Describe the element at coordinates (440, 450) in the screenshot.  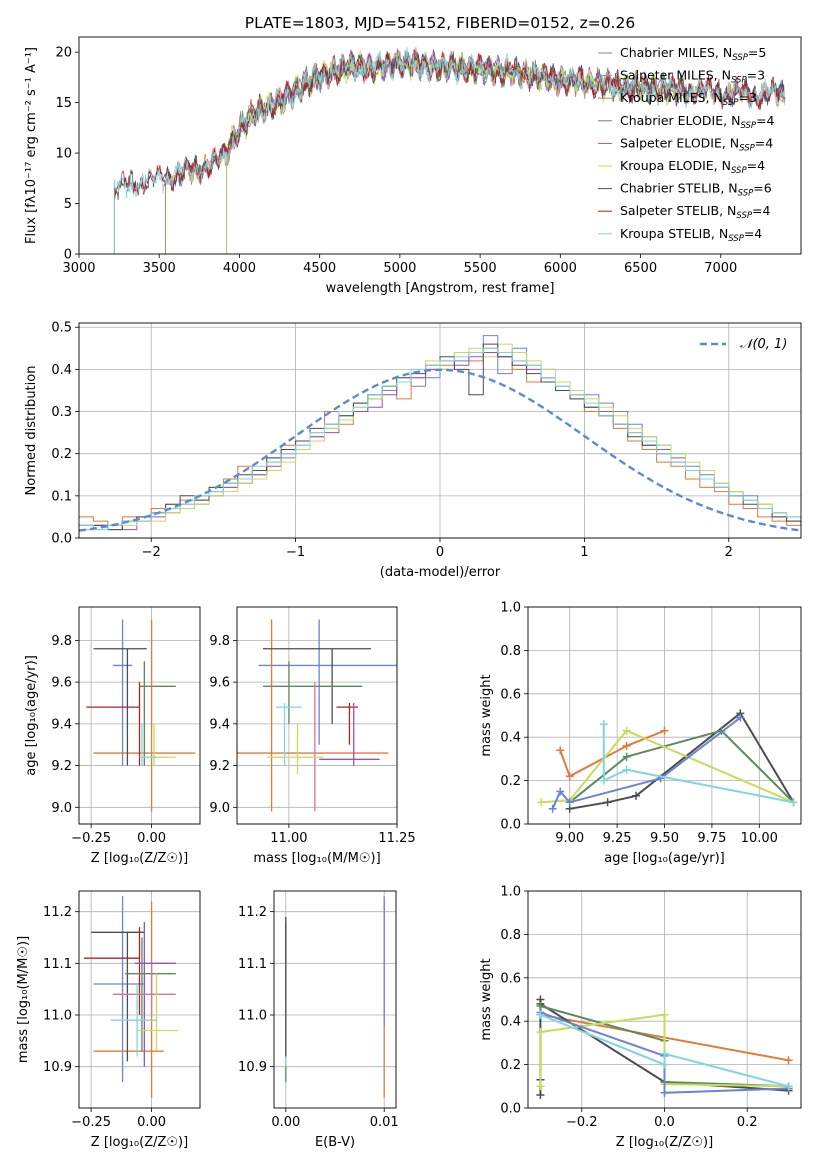
I see `gaussian-curve` at that location.